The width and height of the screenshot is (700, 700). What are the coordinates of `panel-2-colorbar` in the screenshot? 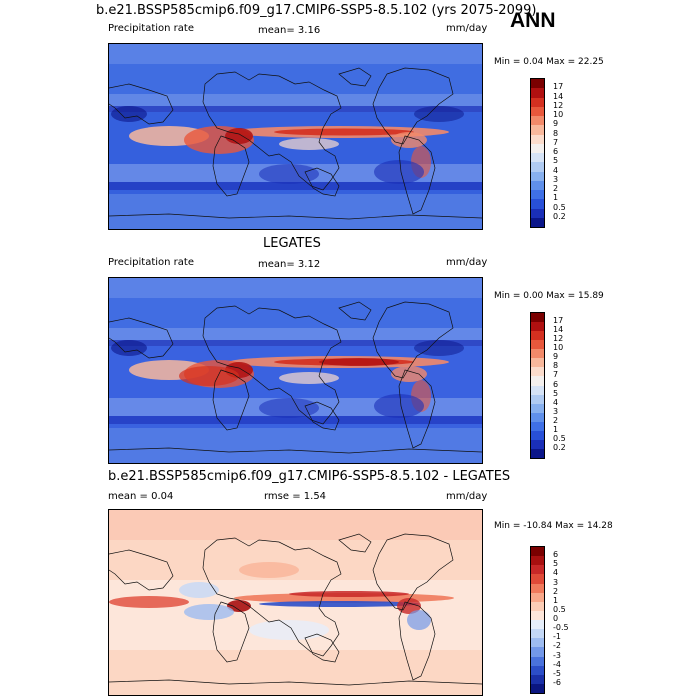 It's located at (537, 385).